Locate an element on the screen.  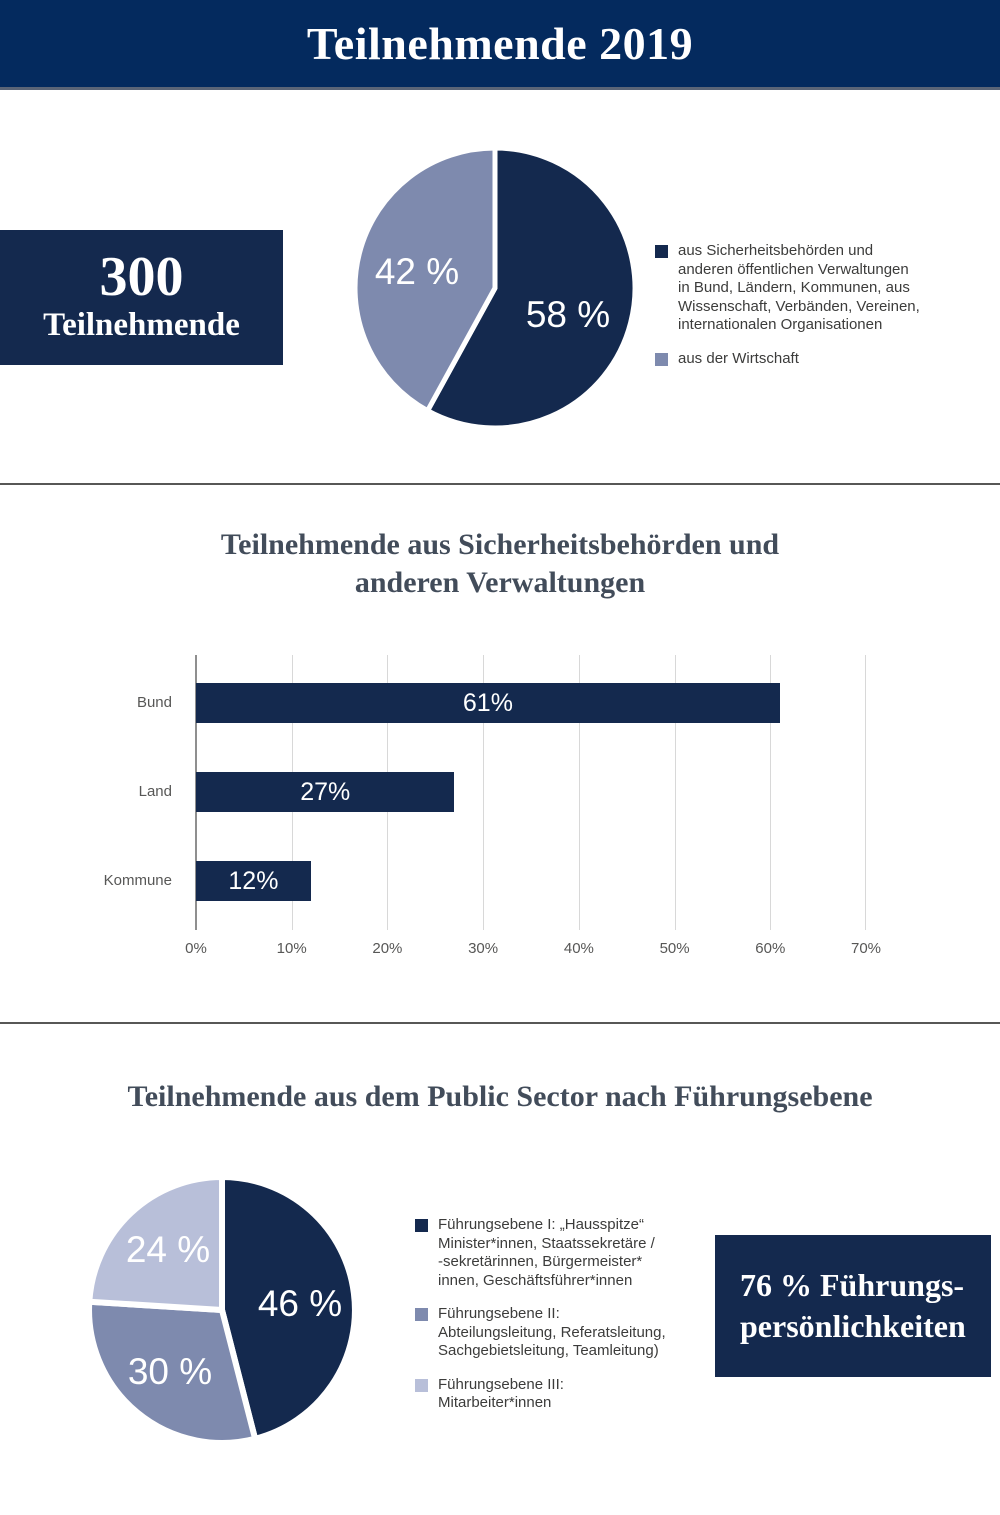
bar-land: 27% is located at coordinates (325, 792).